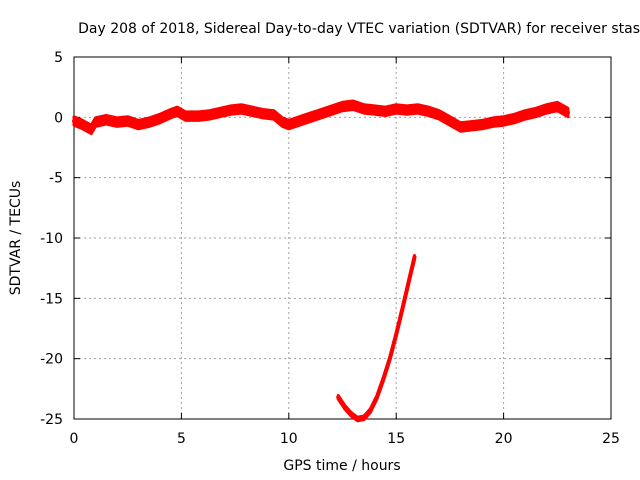  I want to click on x-axis-label: GPS time / hours, so click(341, 466).